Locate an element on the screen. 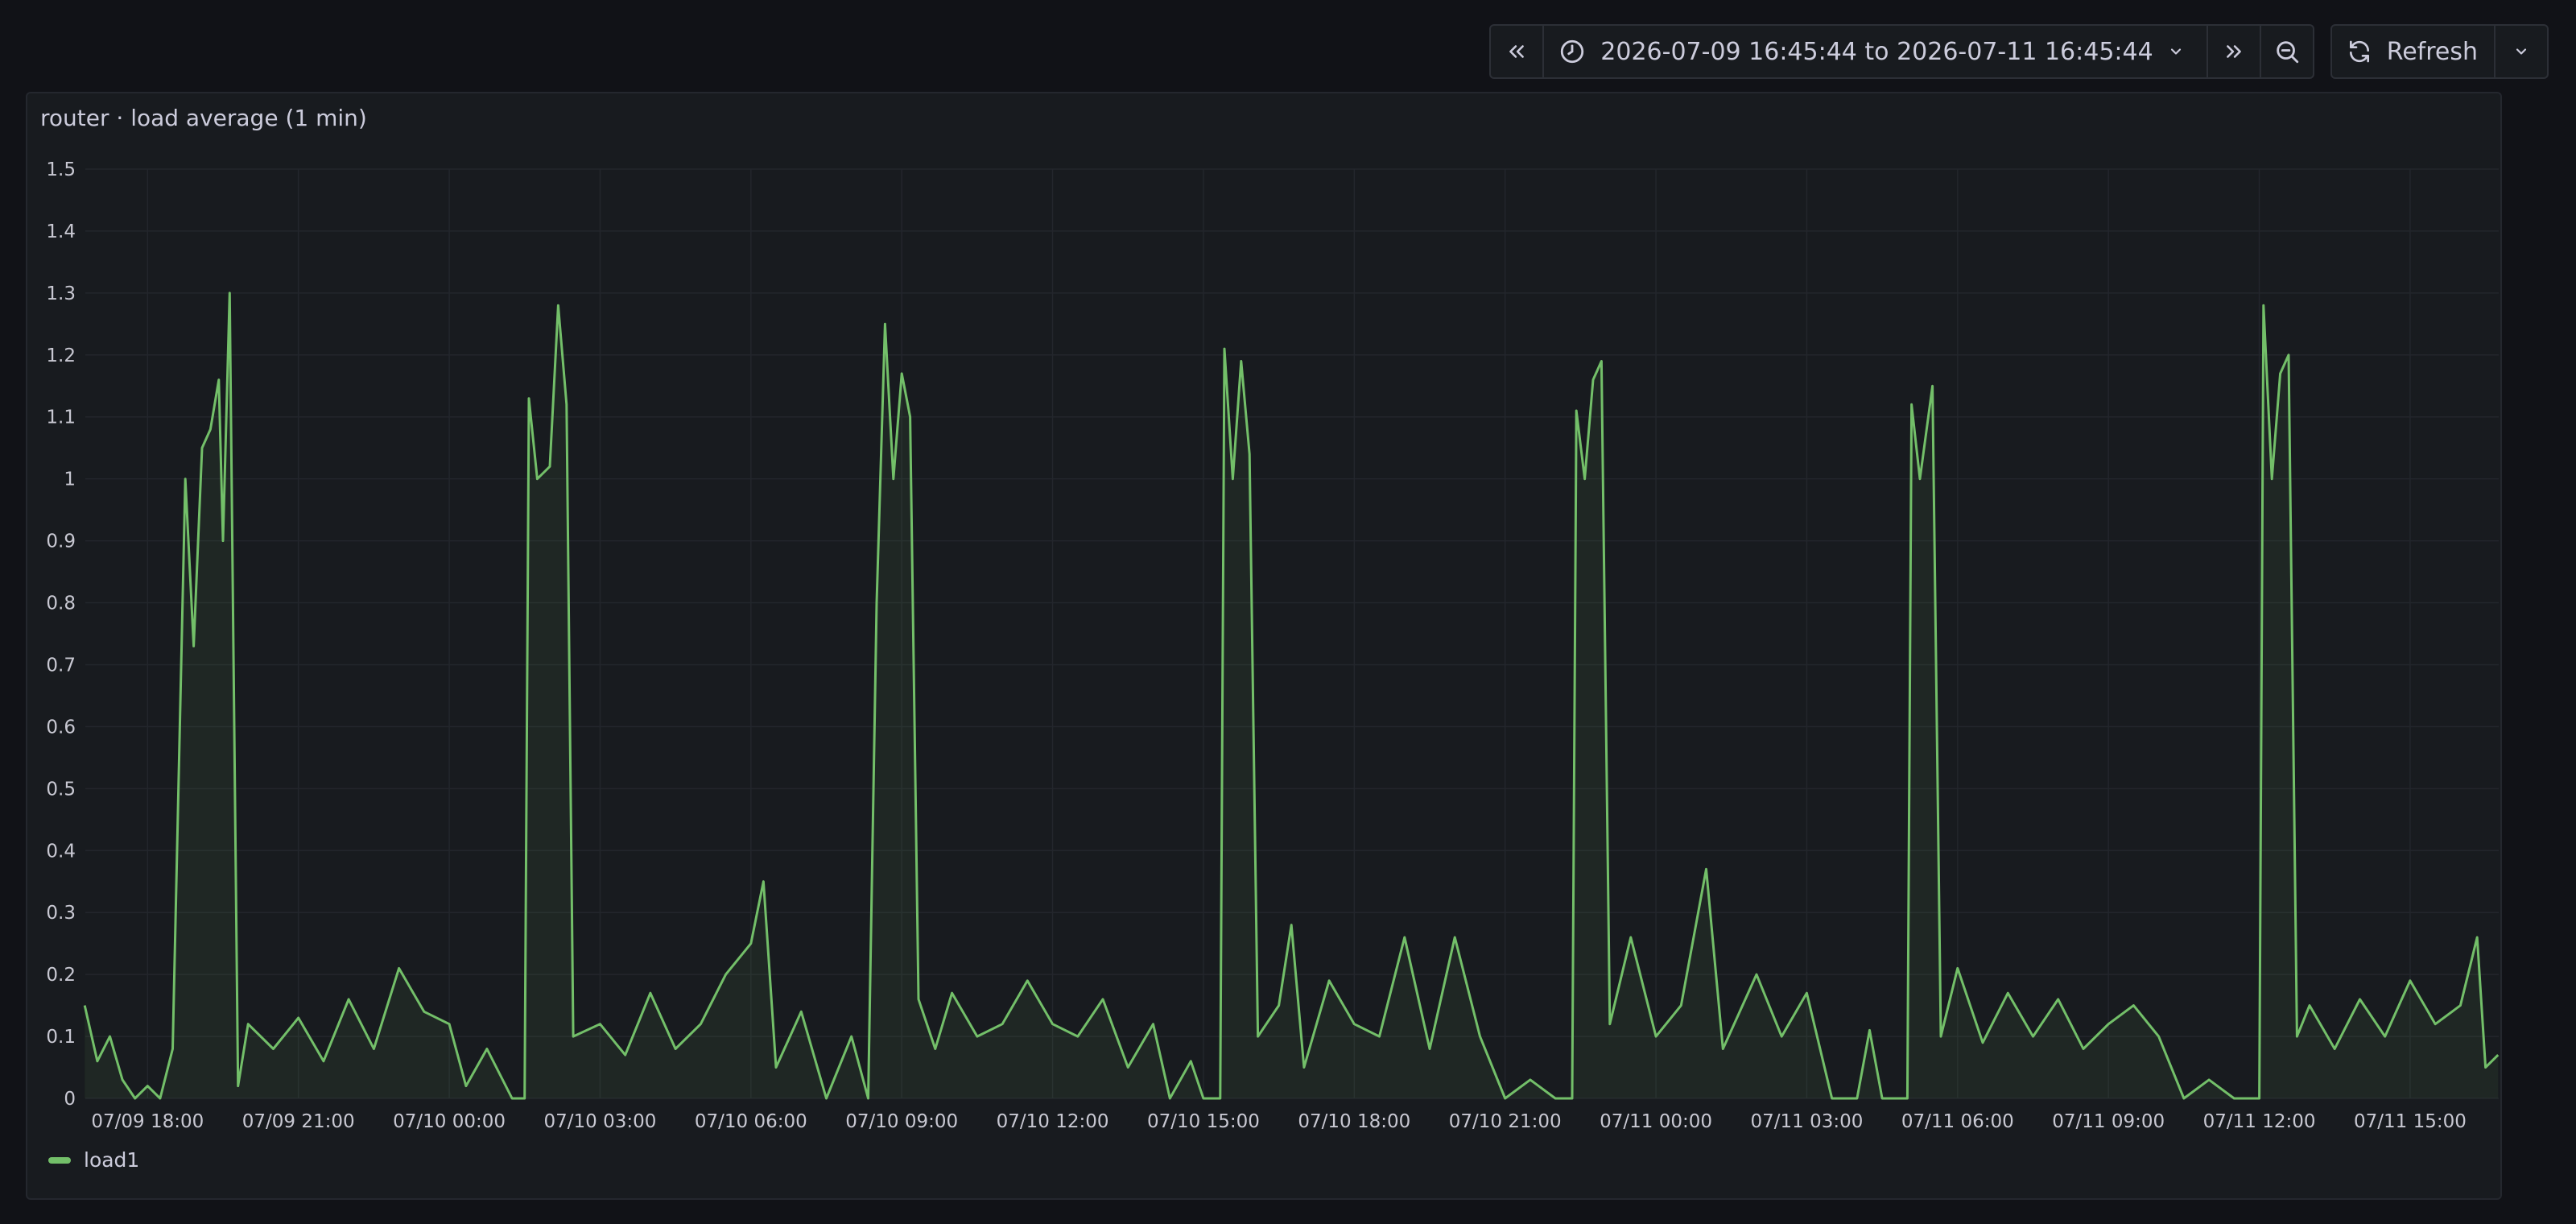 The image size is (2576, 1224). x-tick-label: 07/10 18:00 is located at coordinates (1354, 1121).